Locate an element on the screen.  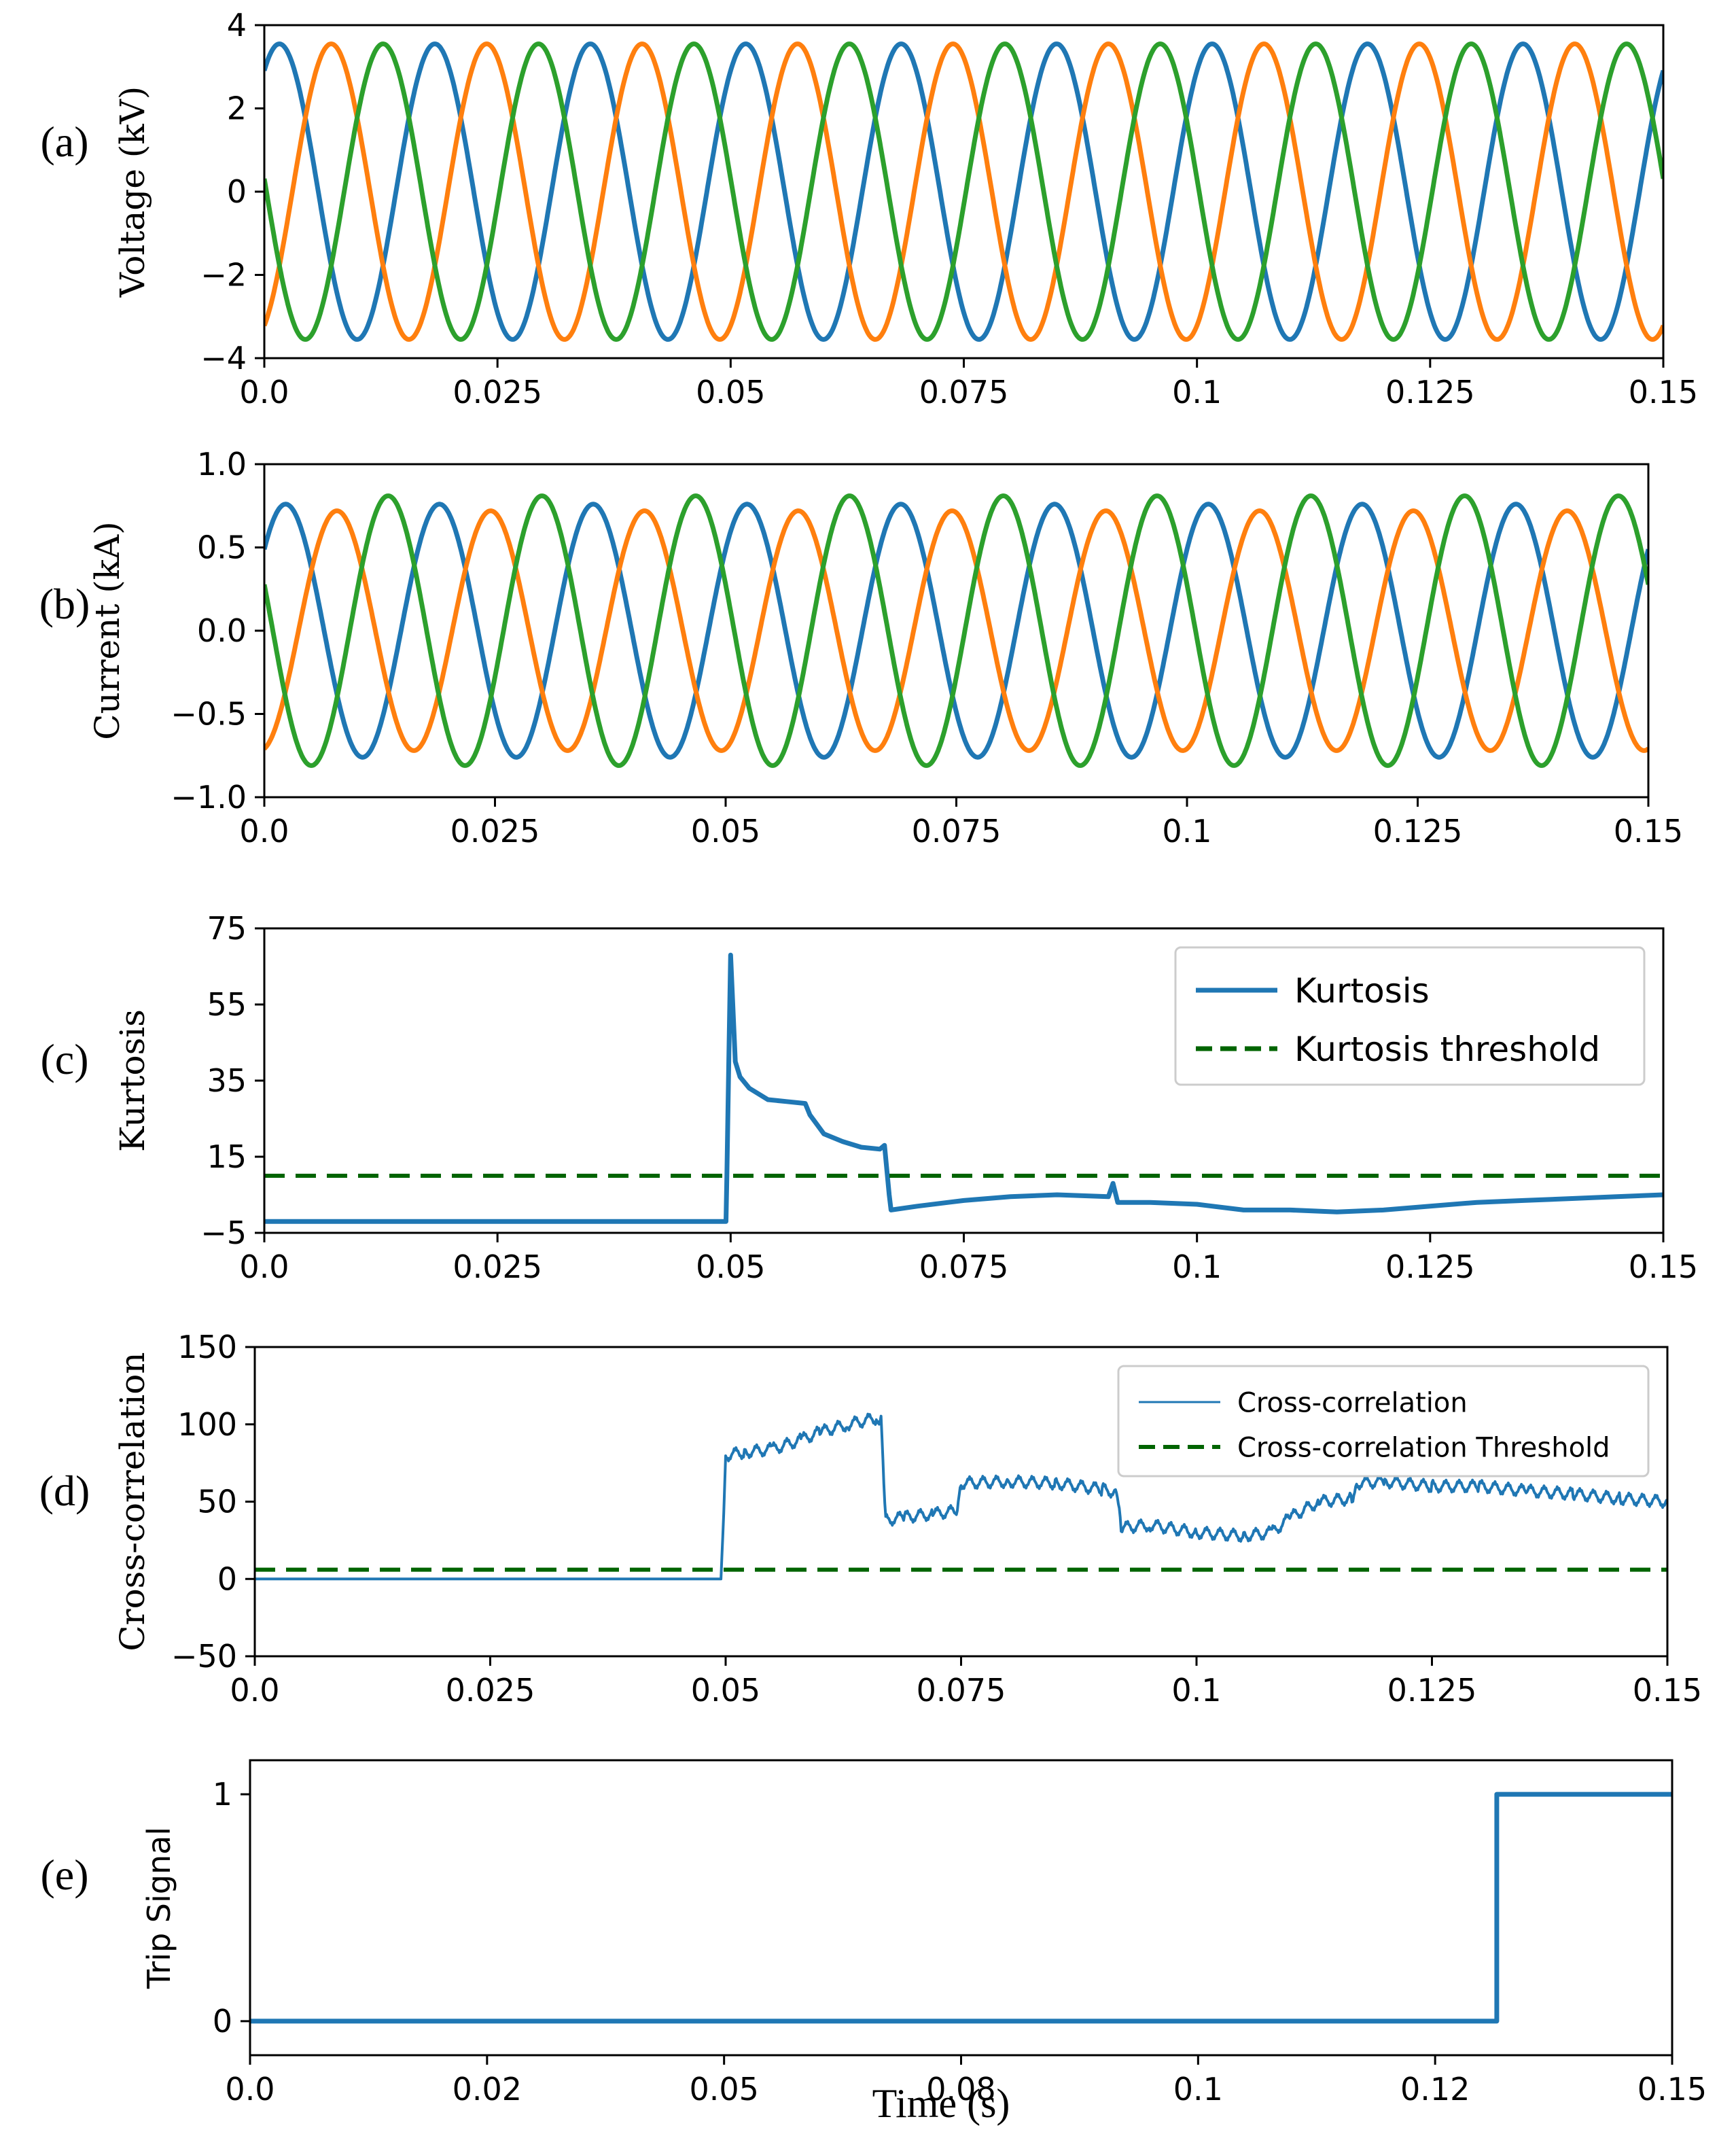
y-tick-label: −0.5 is located at coordinates (209, 715).